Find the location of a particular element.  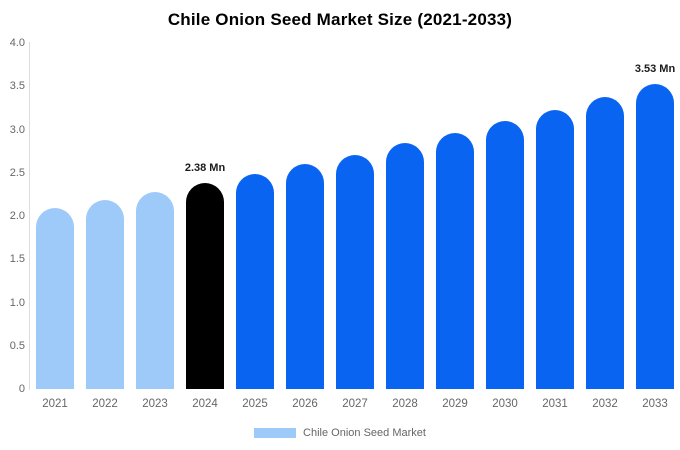

y-tick-label: 1.5 is located at coordinates (17, 259).